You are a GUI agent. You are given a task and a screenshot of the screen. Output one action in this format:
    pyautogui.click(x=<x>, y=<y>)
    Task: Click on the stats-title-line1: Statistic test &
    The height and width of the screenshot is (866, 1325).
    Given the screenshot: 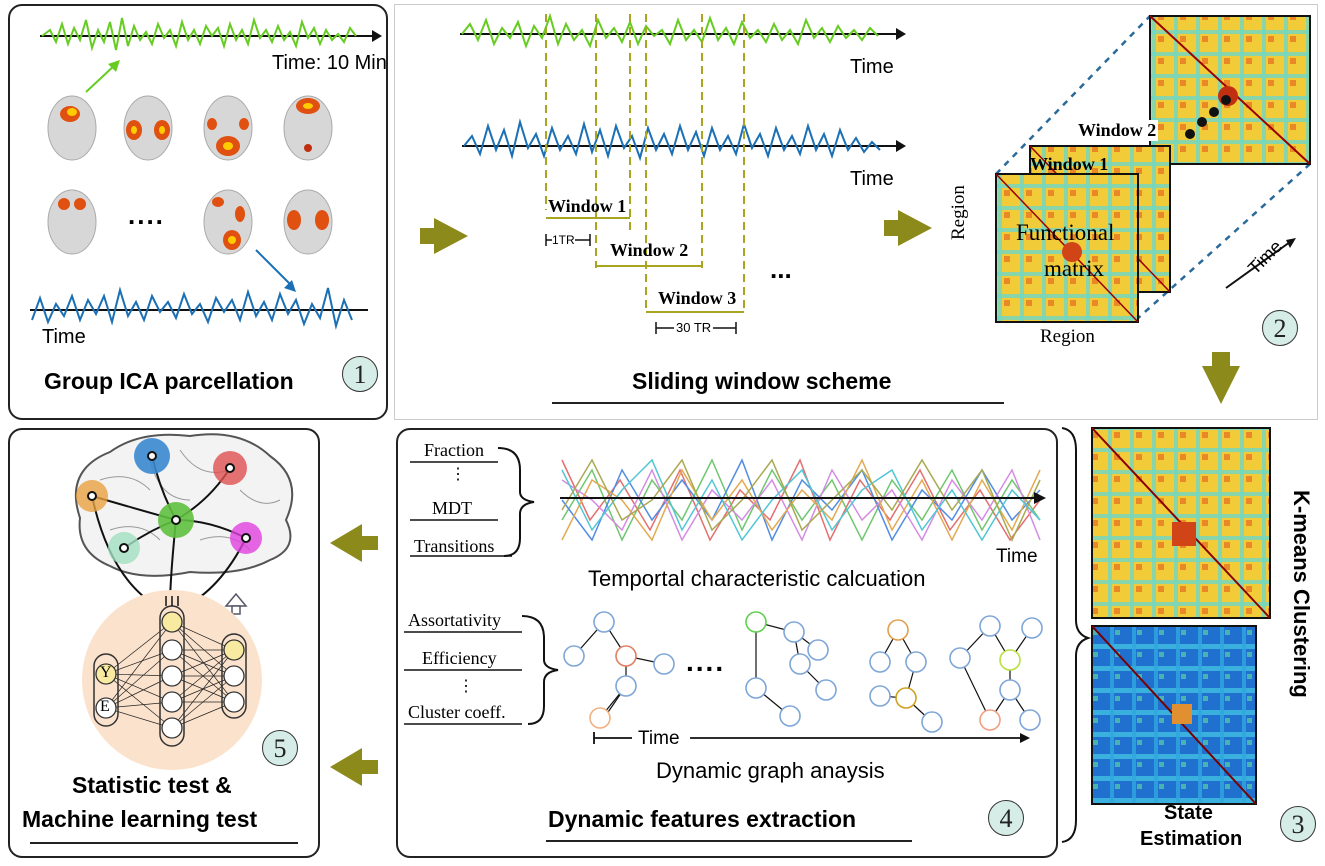 What is the action you would take?
    pyautogui.click(x=152, y=785)
    